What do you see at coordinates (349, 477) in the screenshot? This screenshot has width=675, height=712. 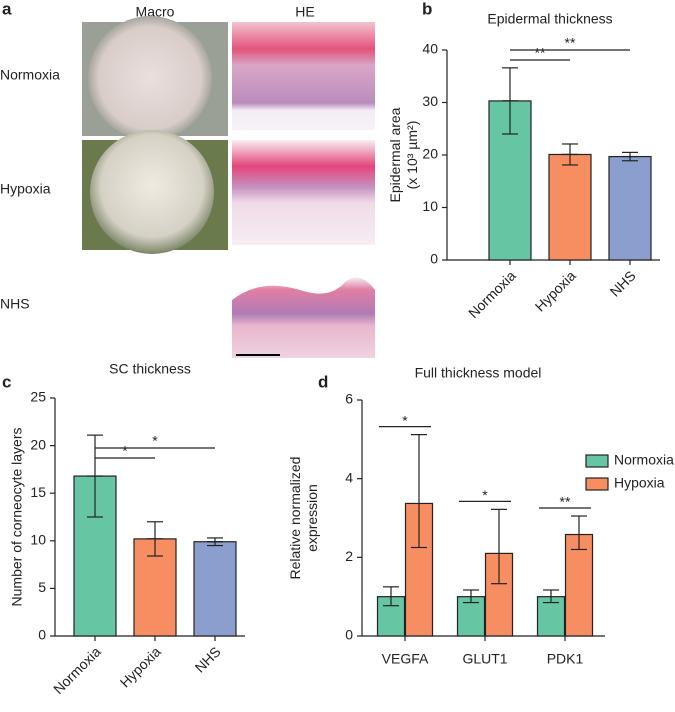 I see `y-tick-label: 4` at bounding box center [349, 477].